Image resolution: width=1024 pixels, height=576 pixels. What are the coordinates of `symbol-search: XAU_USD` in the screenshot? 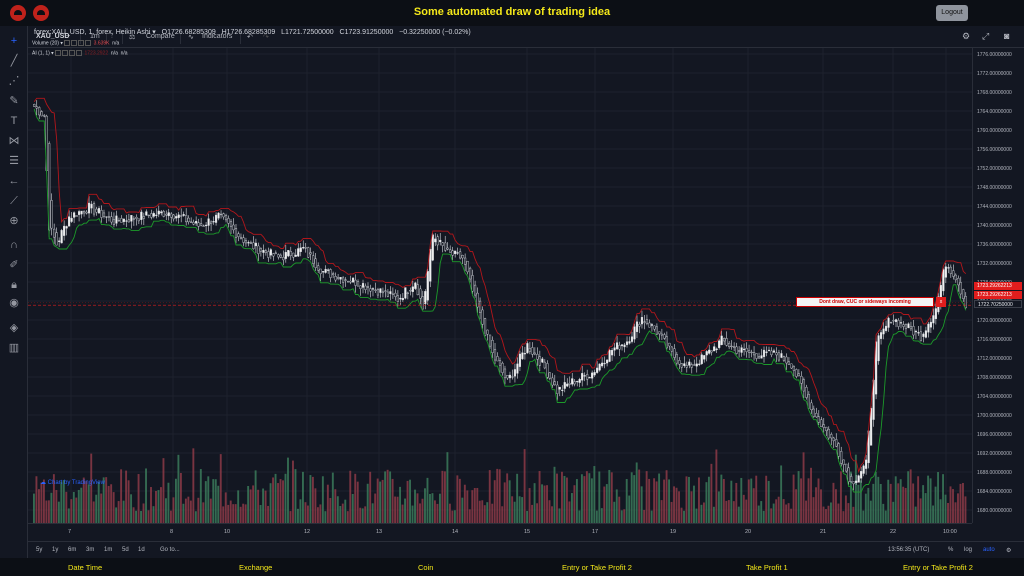 It's located at (53, 36).